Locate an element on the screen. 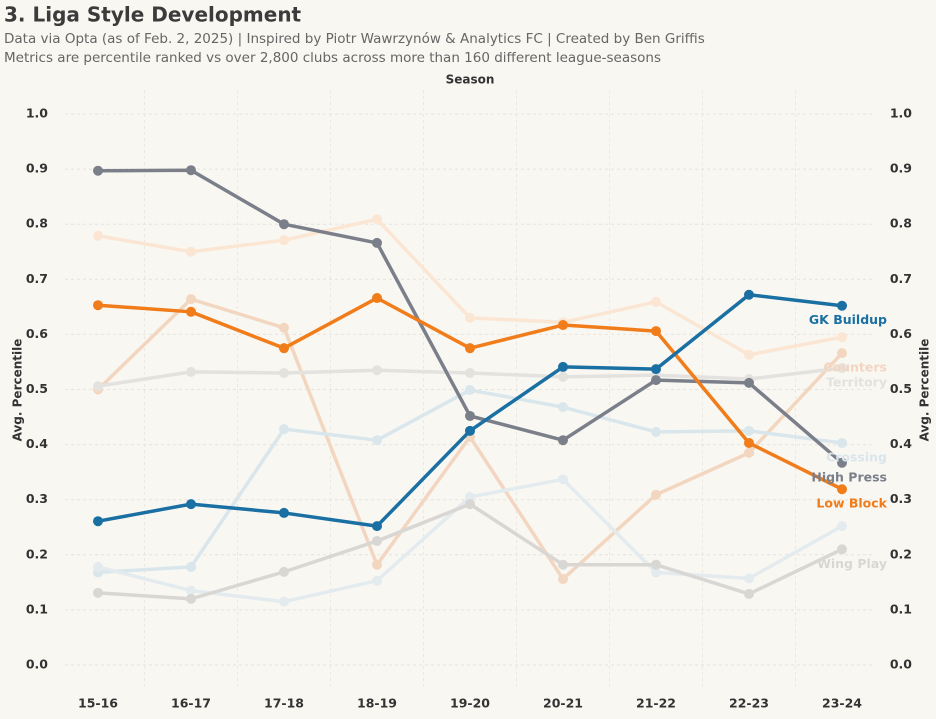 This screenshot has width=936, height=719. series-line is located at coordinates (470, 551).